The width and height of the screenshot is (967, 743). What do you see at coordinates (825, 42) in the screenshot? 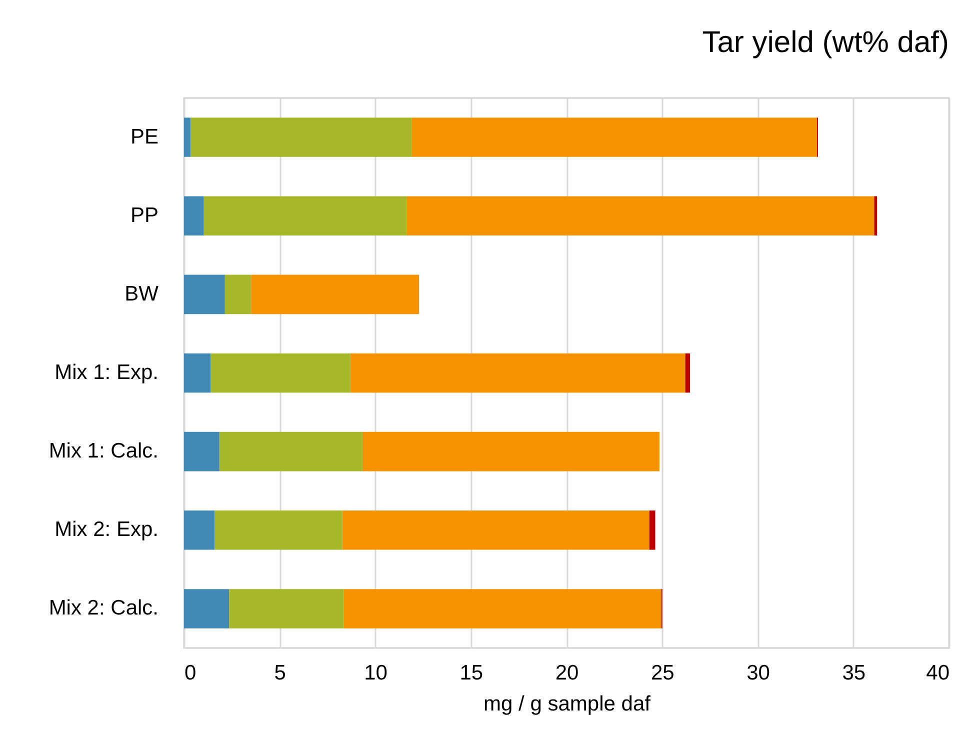
I see `chart-title: Tar yield (wt% daf)` at bounding box center [825, 42].